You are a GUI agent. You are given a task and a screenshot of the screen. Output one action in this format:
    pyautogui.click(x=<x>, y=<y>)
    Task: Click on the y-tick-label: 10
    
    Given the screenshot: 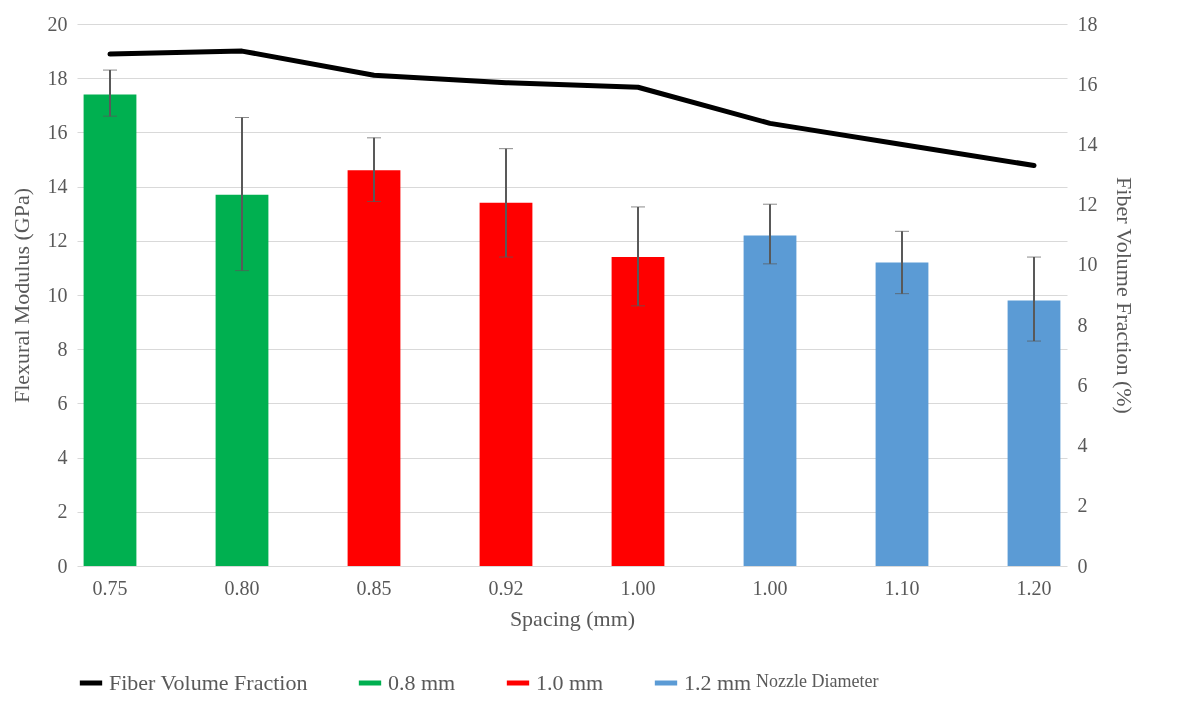 What is the action you would take?
    pyautogui.click(x=57, y=294)
    